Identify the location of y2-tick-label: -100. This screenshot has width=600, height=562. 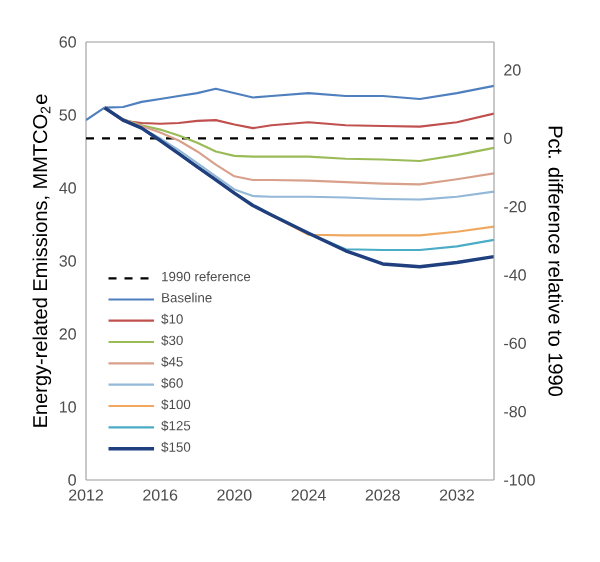
(519, 480).